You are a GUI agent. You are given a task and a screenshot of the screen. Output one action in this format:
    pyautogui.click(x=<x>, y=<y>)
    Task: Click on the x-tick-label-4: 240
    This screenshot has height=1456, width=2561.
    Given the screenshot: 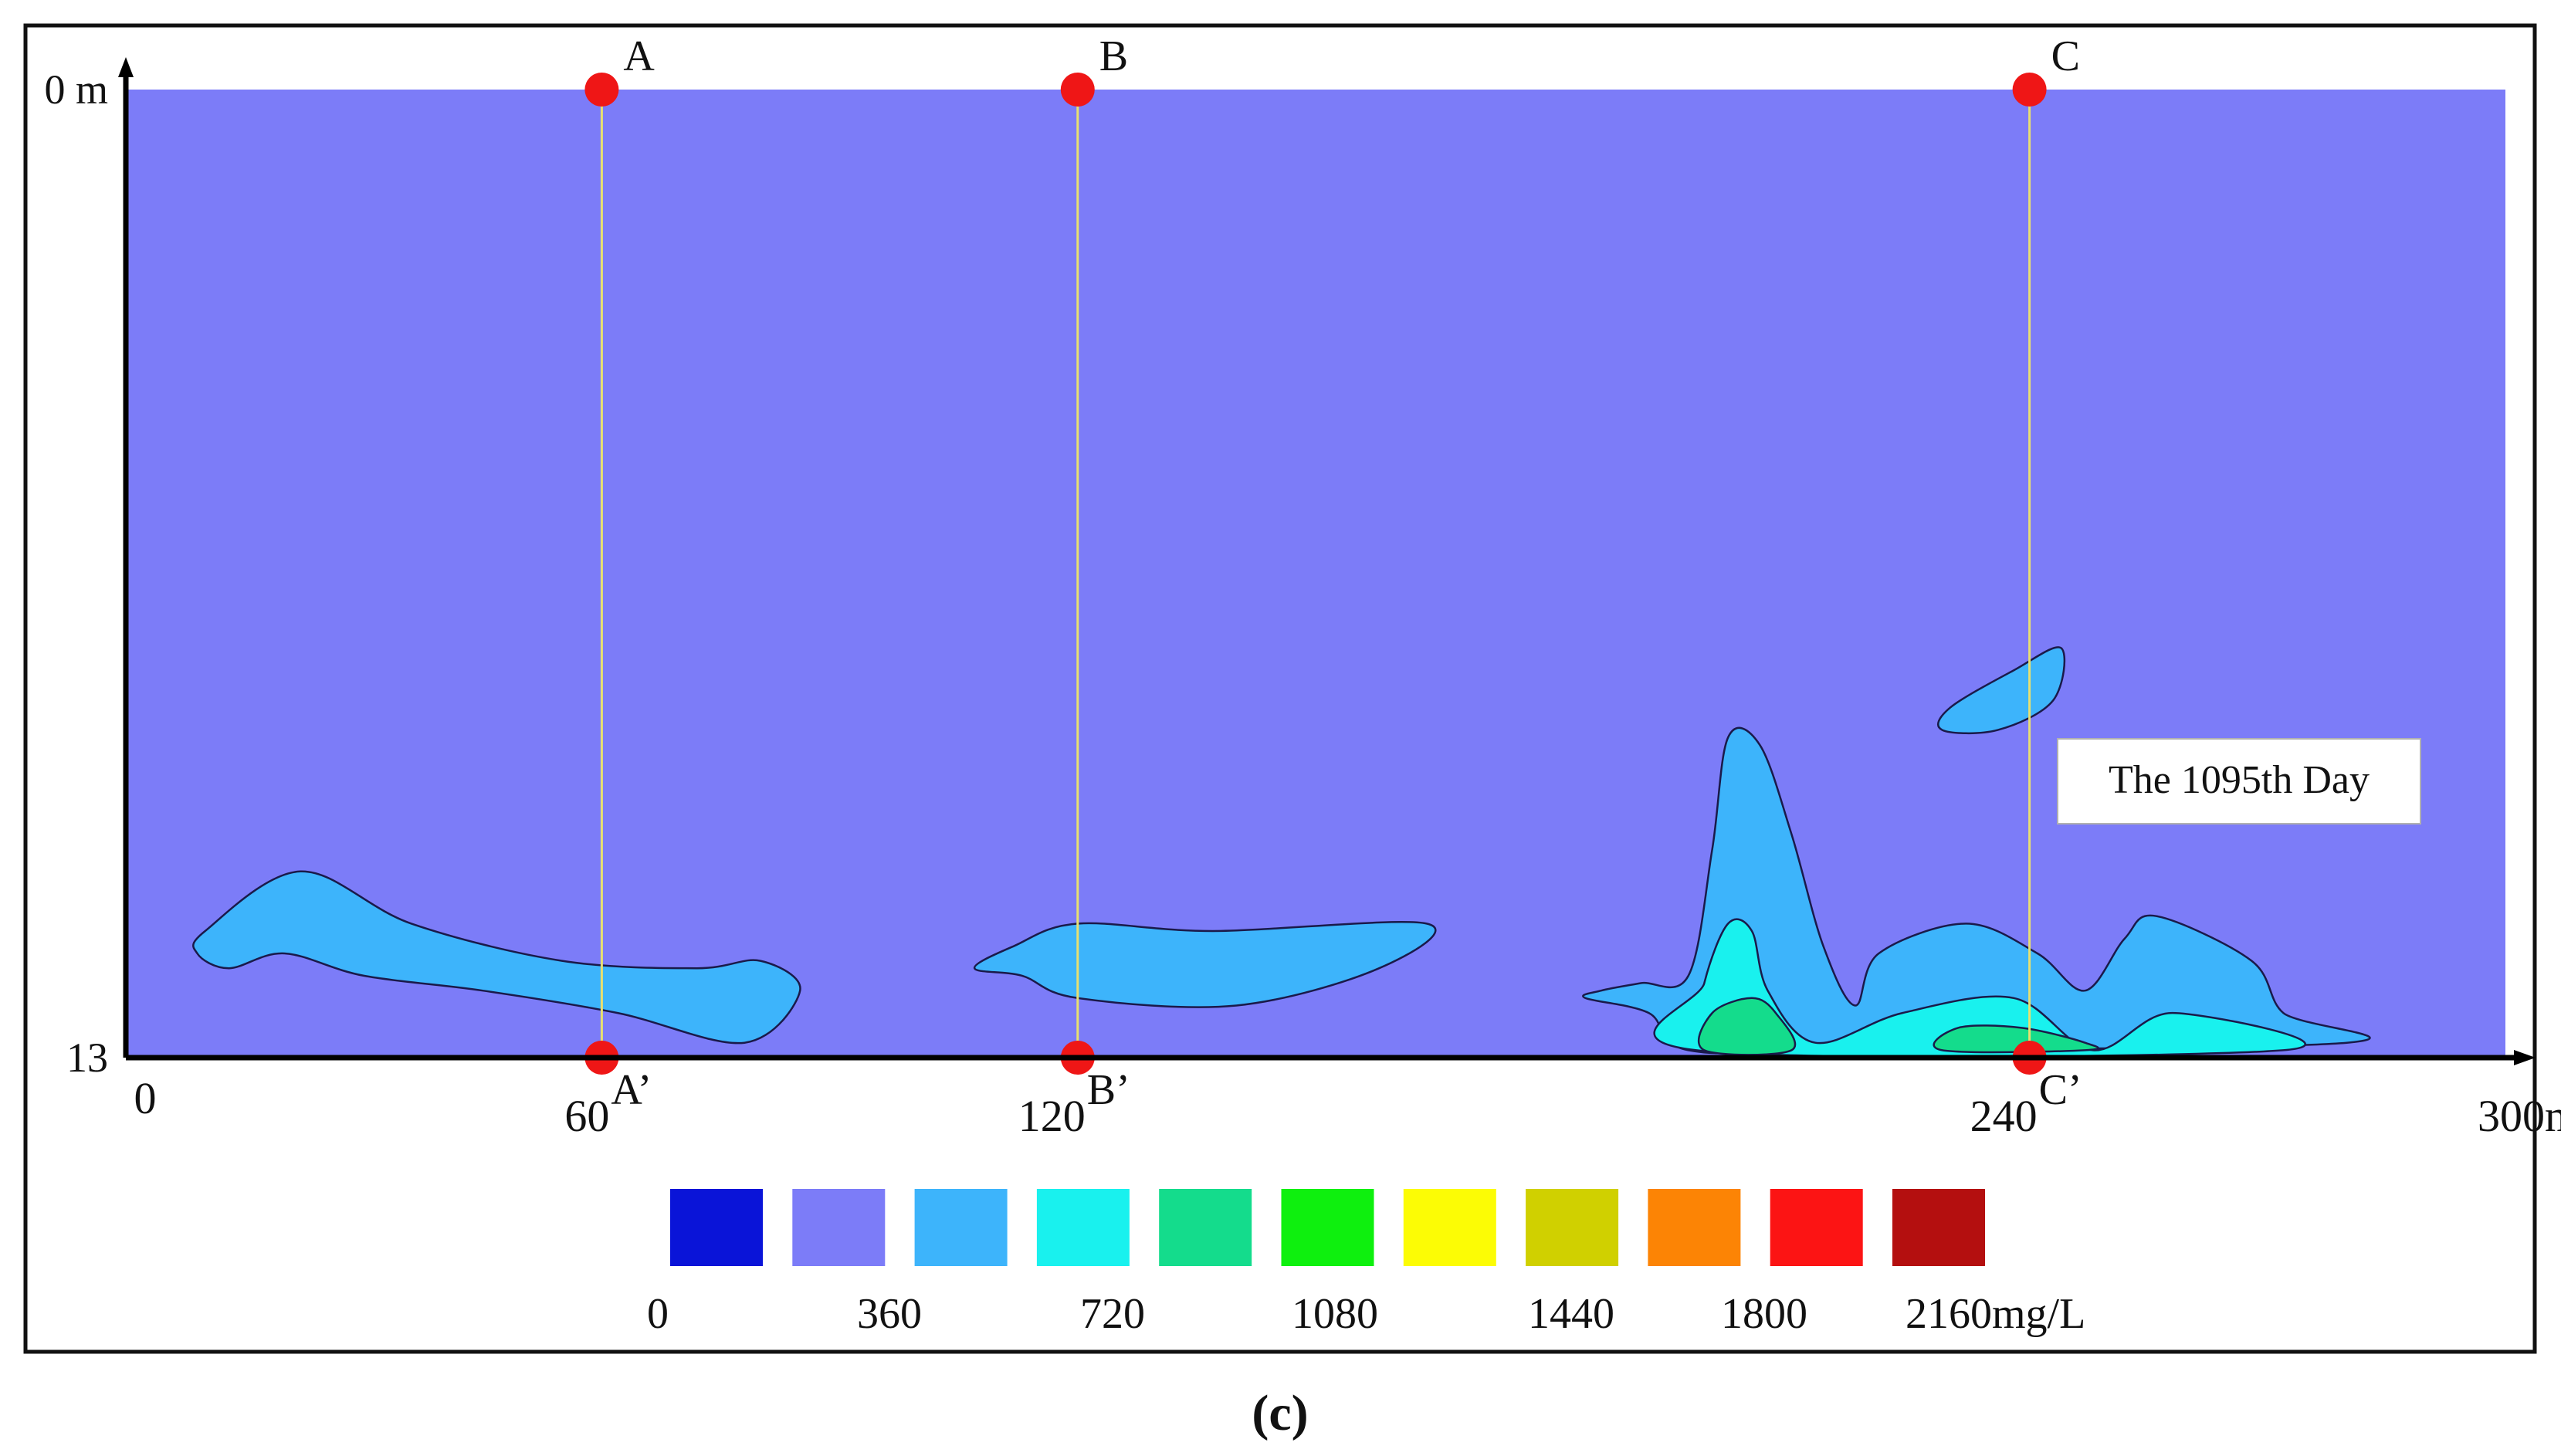 What is the action you would take?
    pyautogui.click(x=2004, y=1116)
    